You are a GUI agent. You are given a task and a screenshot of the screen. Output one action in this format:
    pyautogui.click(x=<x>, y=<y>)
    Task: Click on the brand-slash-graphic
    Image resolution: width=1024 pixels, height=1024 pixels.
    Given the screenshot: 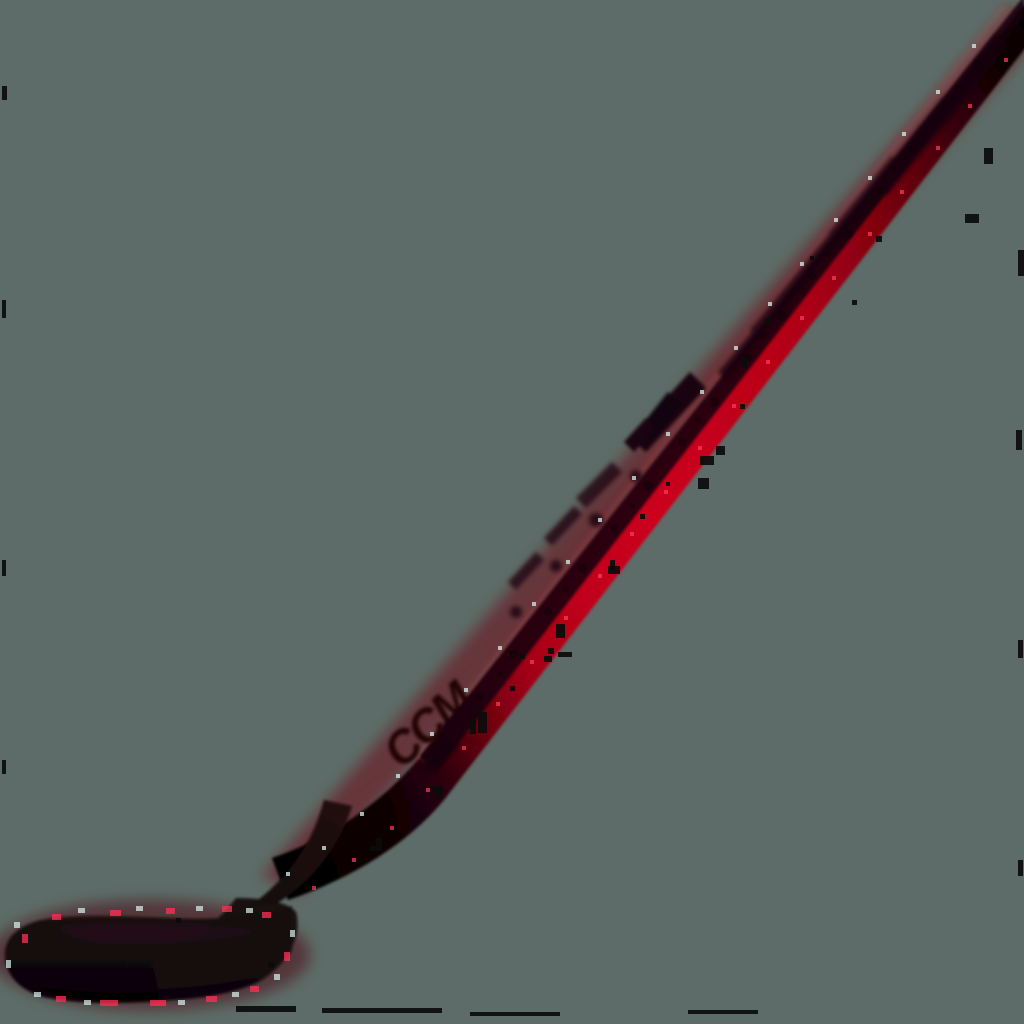 What is the action you would take?
    pyautogui.click(x=665, y=412)
    